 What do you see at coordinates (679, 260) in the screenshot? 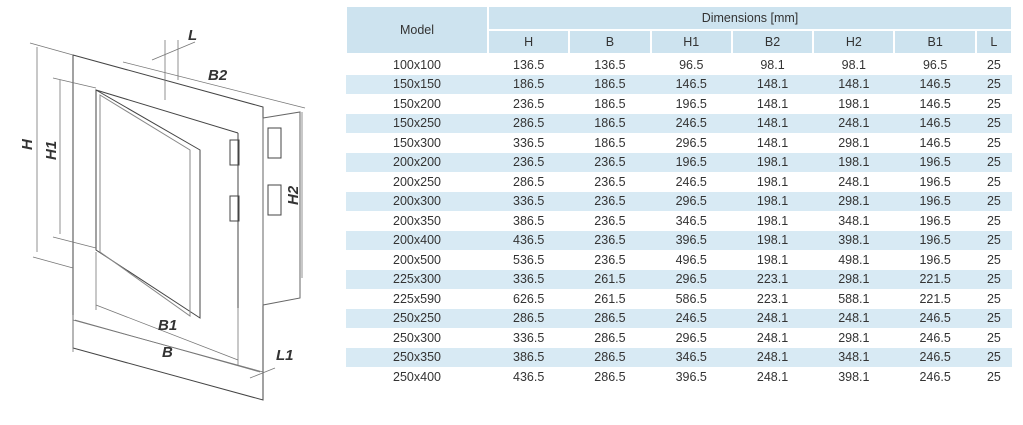
I see `table-row: 200x500 536.5 236.5 496.5 198.1 498.1 196.5 25` at bounding box center [679, 260].